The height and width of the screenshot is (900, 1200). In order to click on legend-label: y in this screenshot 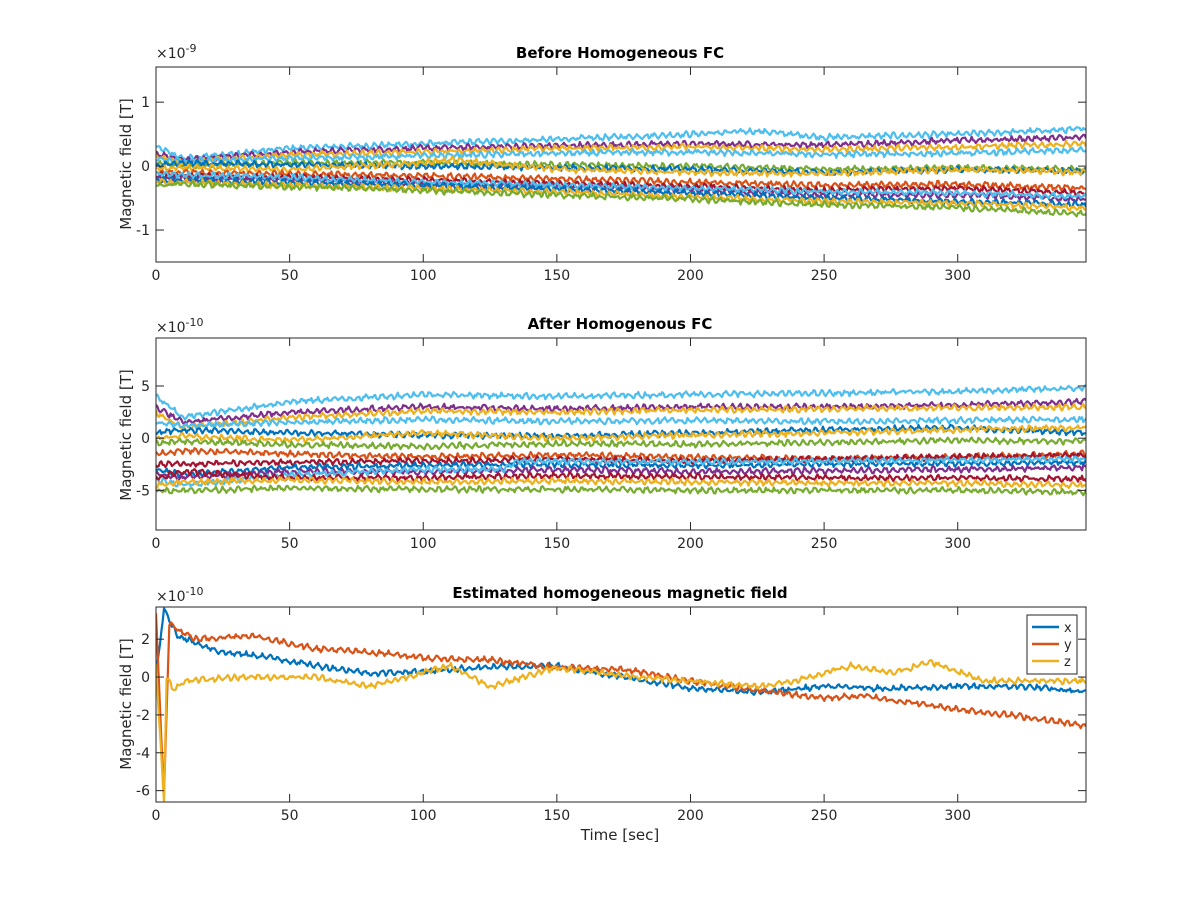, I will do `click(1068, 645)`.